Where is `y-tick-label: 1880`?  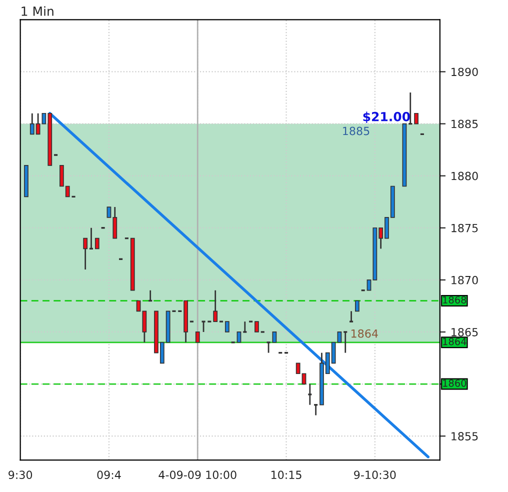
y-tick-label: 1880 is located at coordinates (465, 176).